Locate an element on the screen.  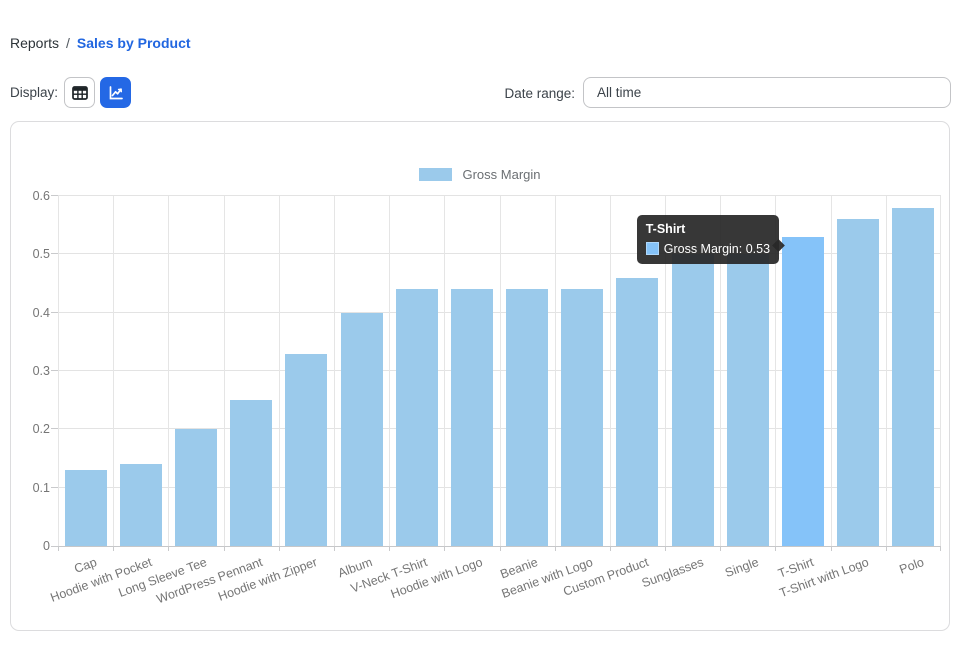
date-range-label: Date range: is located at coordinates (539, 93).